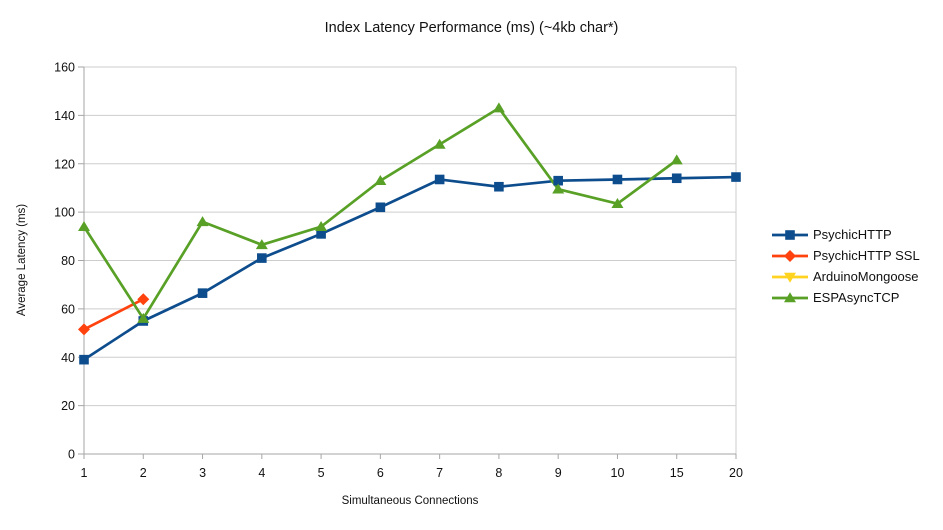 Image resolution: width=943 pixels, height=530 pixels. Describe the element at coordinates (410, 501) in the screenshot. I see `x-axis-title: Simultaneous Connections` at that location.